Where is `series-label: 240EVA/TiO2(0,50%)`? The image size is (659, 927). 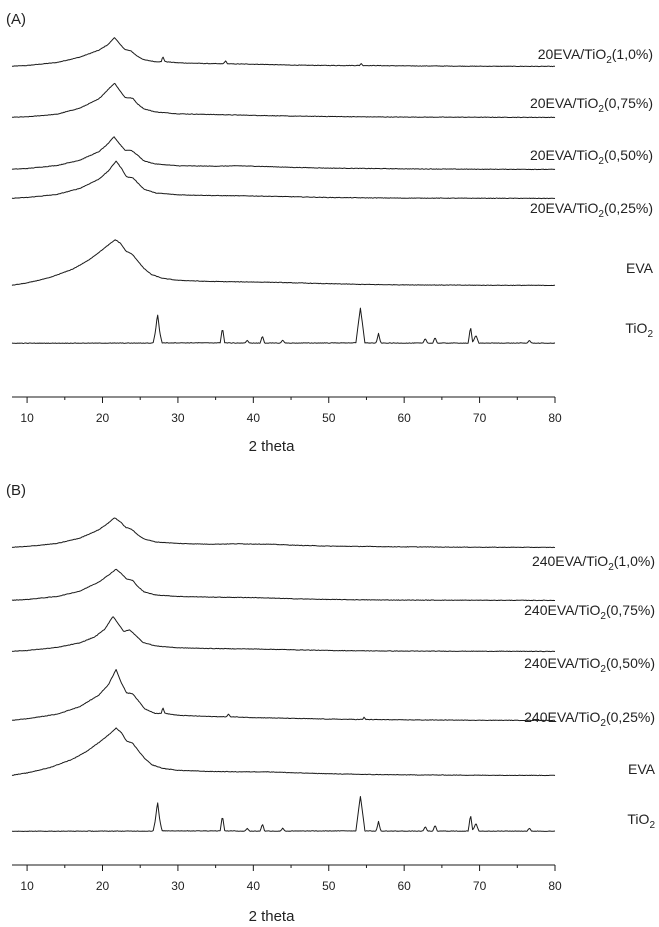 series-label: 240EVA/TiO2(0,50%) is located at coordinates (589, 665).